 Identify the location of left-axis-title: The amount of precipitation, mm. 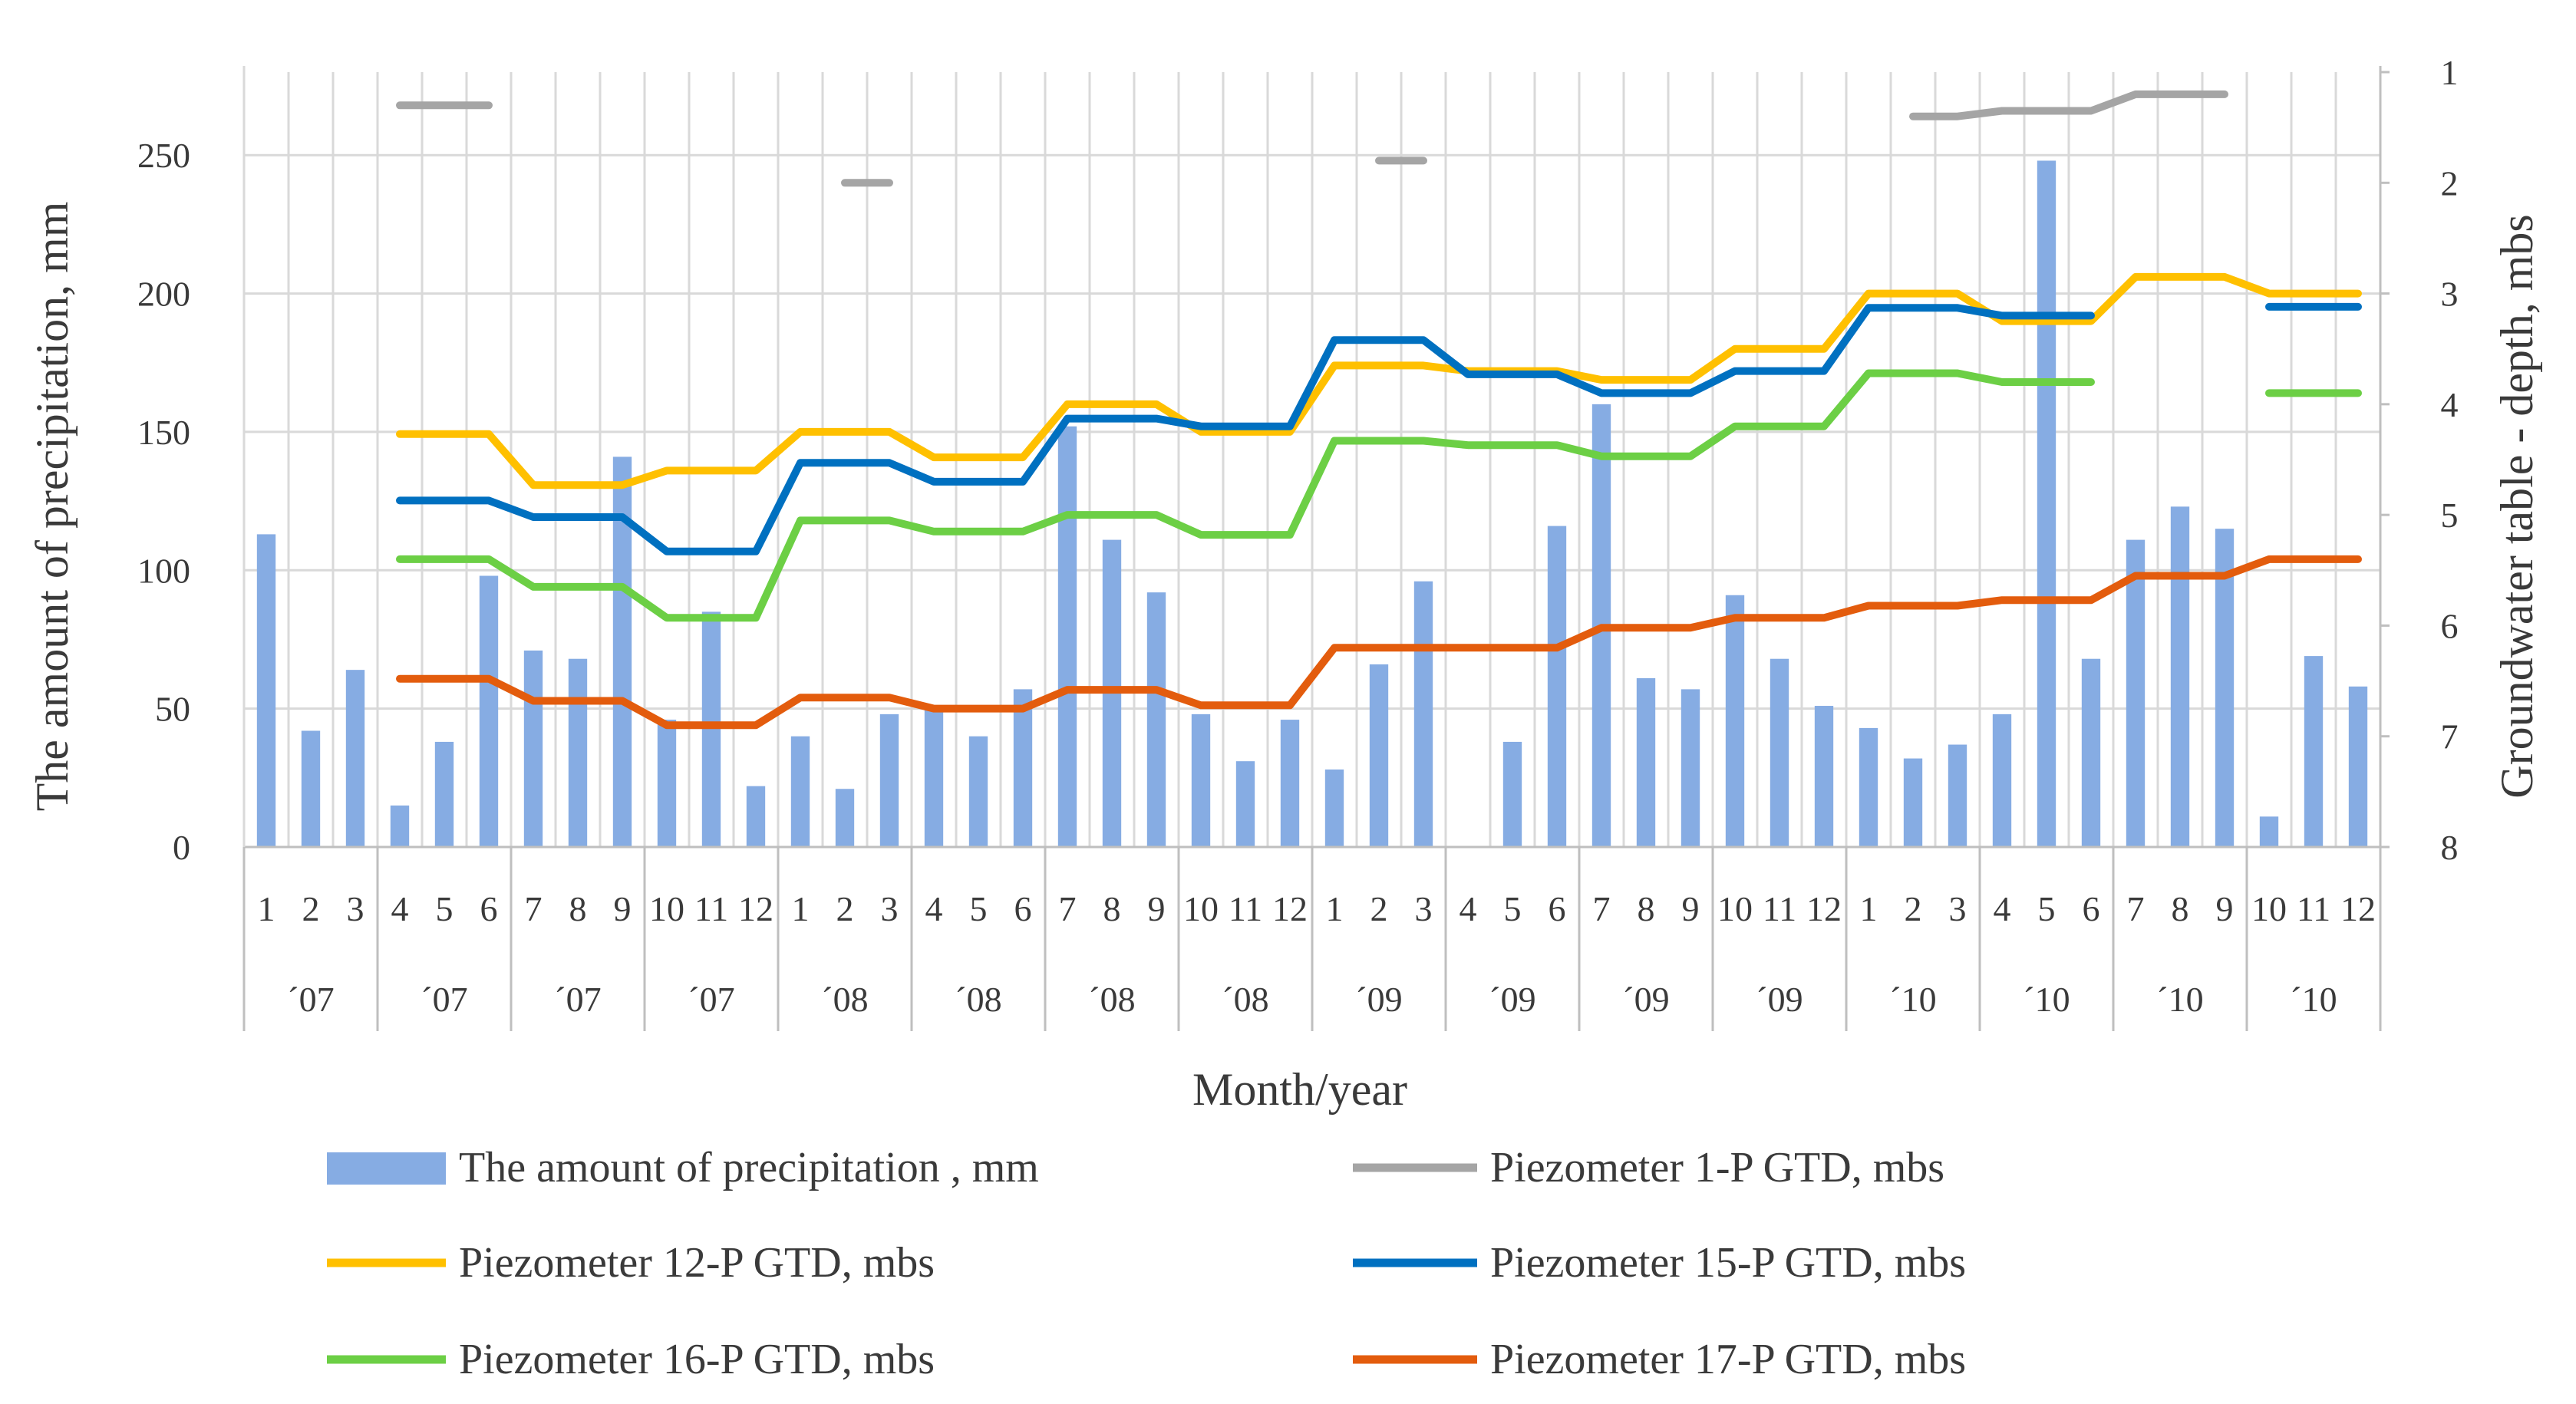
(52, 507).